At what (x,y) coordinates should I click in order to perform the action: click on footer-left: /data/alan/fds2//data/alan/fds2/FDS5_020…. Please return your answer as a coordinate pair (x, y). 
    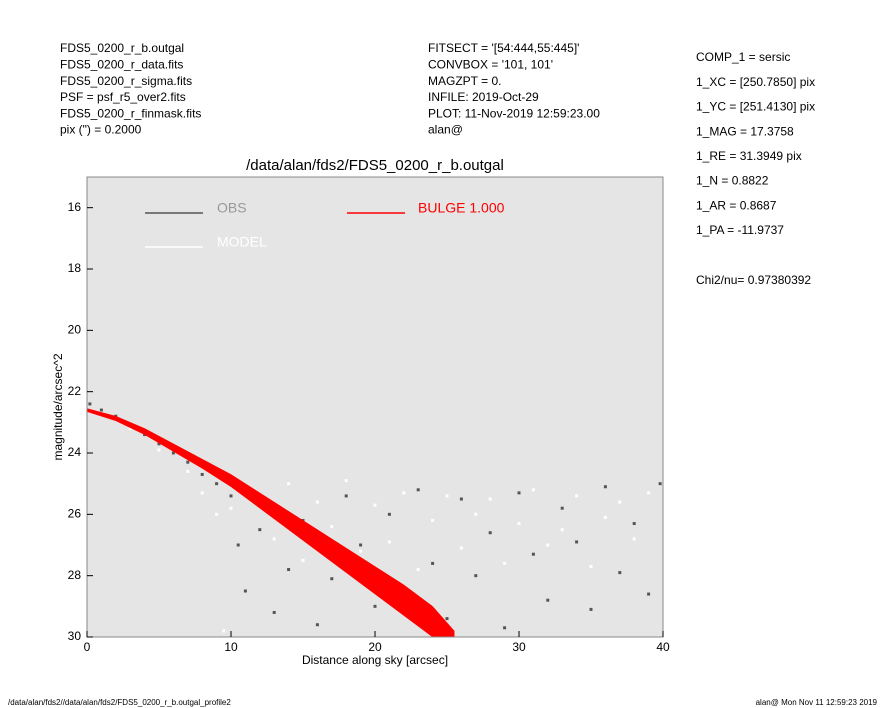
    Looking at the image, I should click on (119, 702).